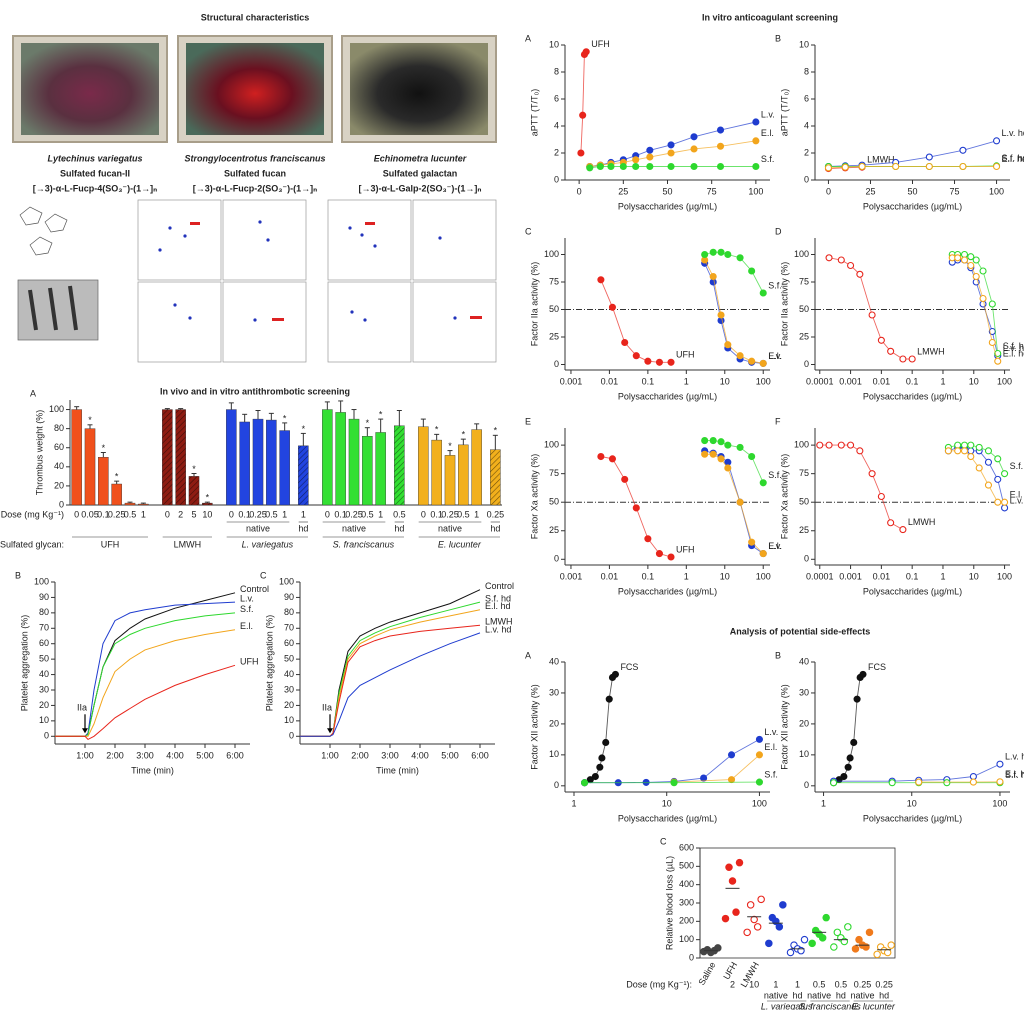  I want to click on panel-label: C, so click(663, 841).